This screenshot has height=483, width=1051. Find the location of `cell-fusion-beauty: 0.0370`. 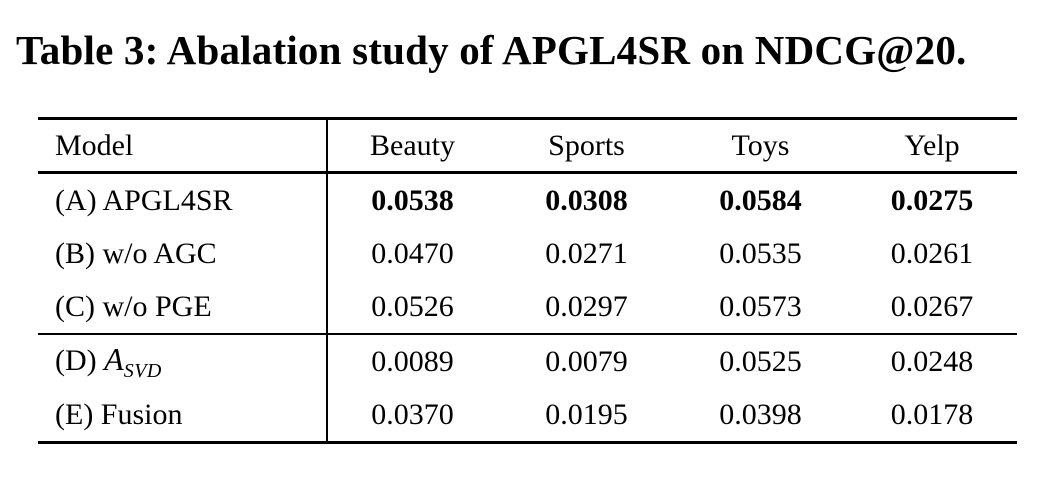

cell-fusion-beauty: 0.0370 is located at coordinates (412, 414).